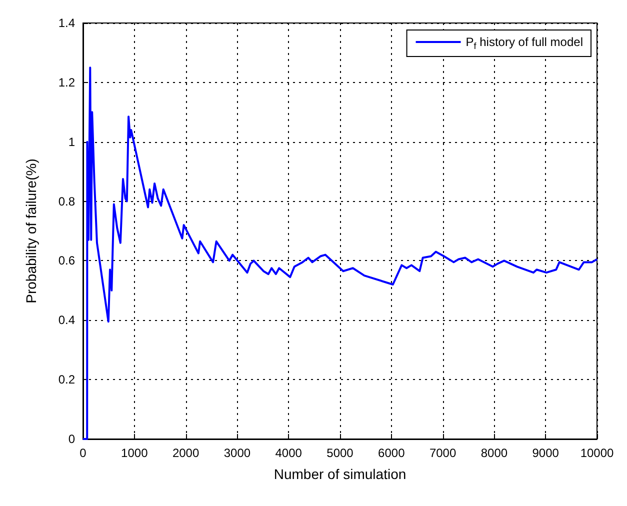  What do you see at coordinates (597, 453) in the screenshot?
I see `x-tick-label: 10000` at bounding box center [597, 453].